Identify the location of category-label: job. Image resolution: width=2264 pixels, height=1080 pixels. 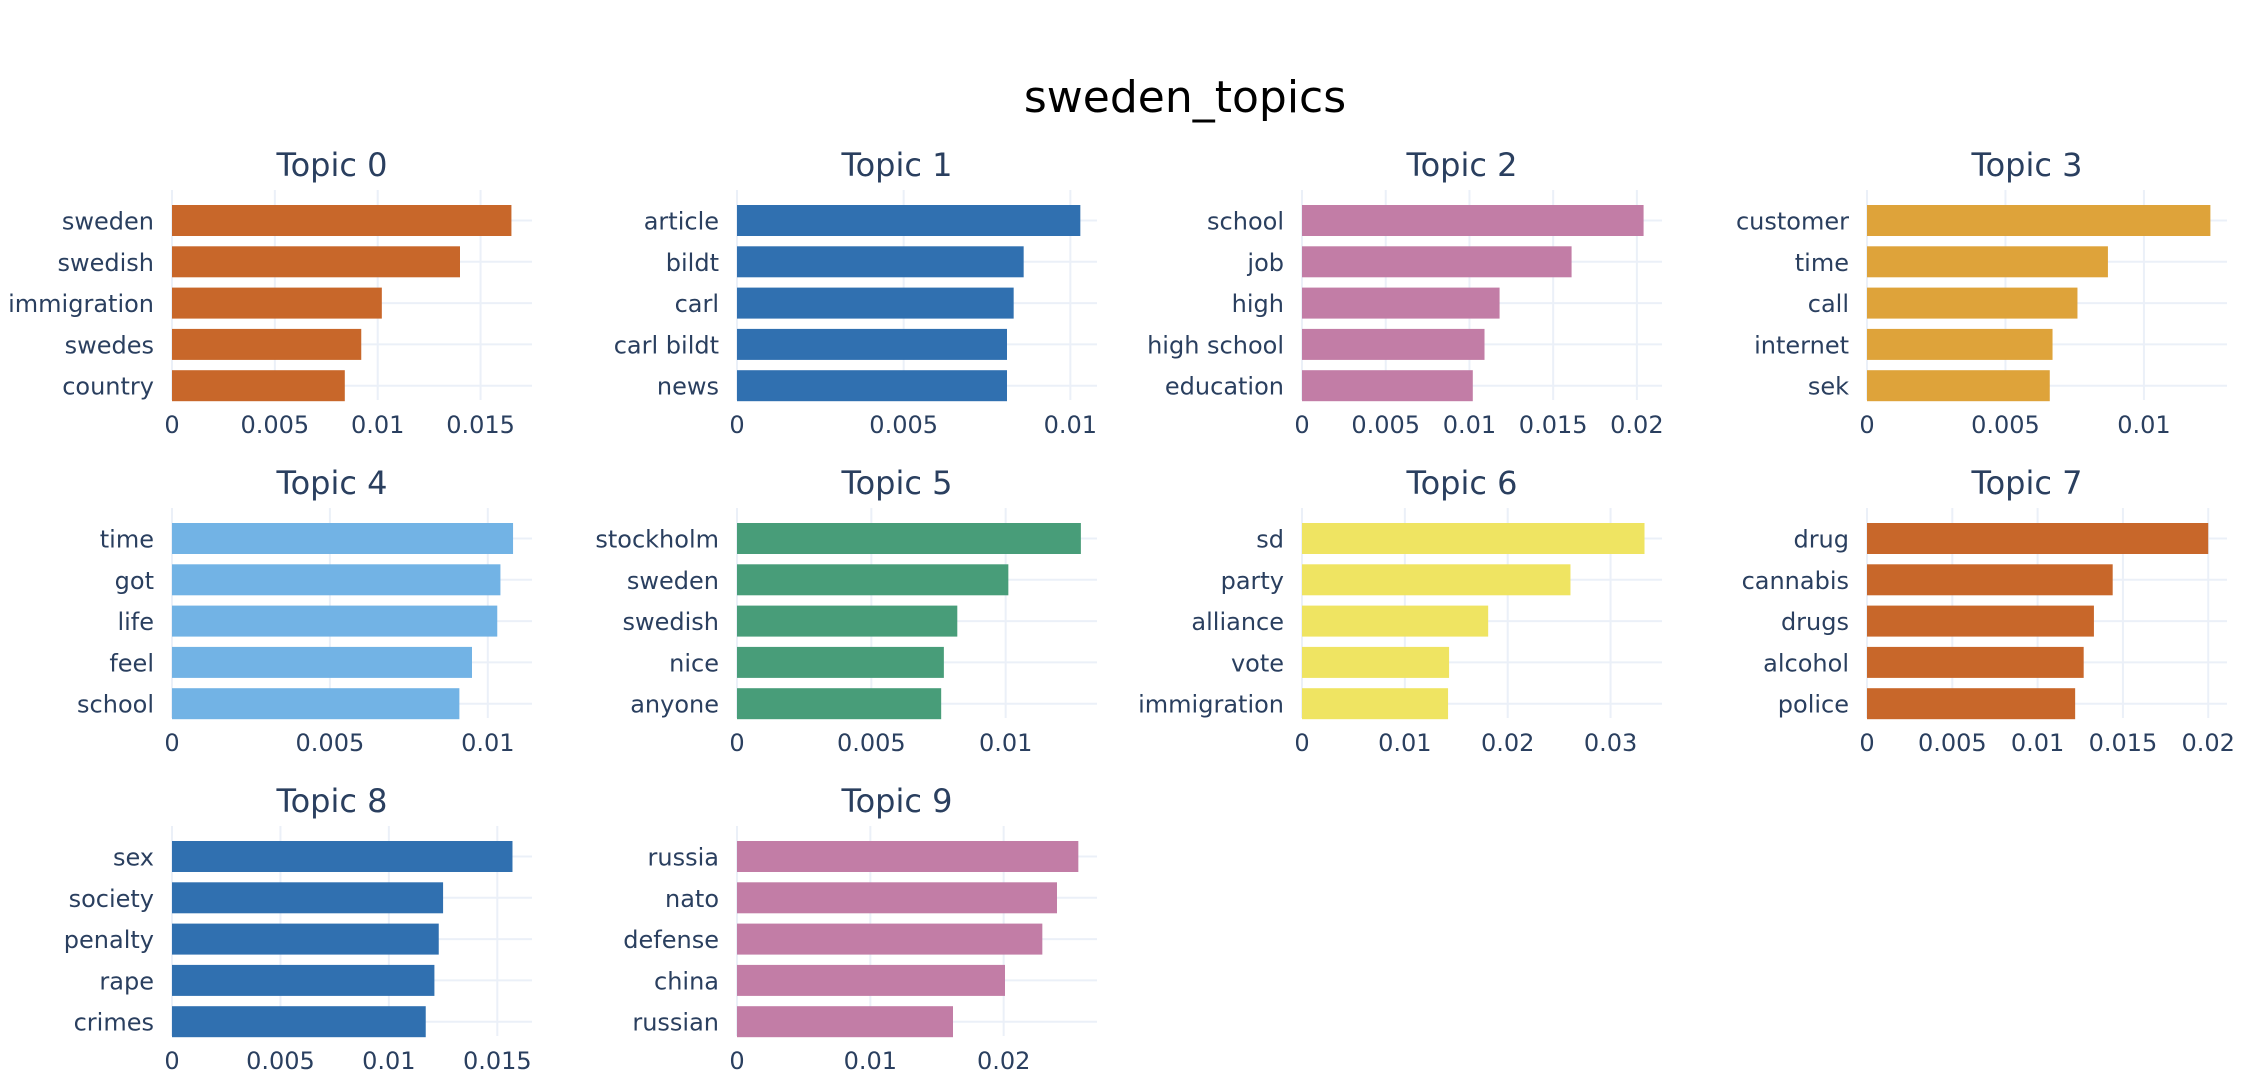
(1265, 263).